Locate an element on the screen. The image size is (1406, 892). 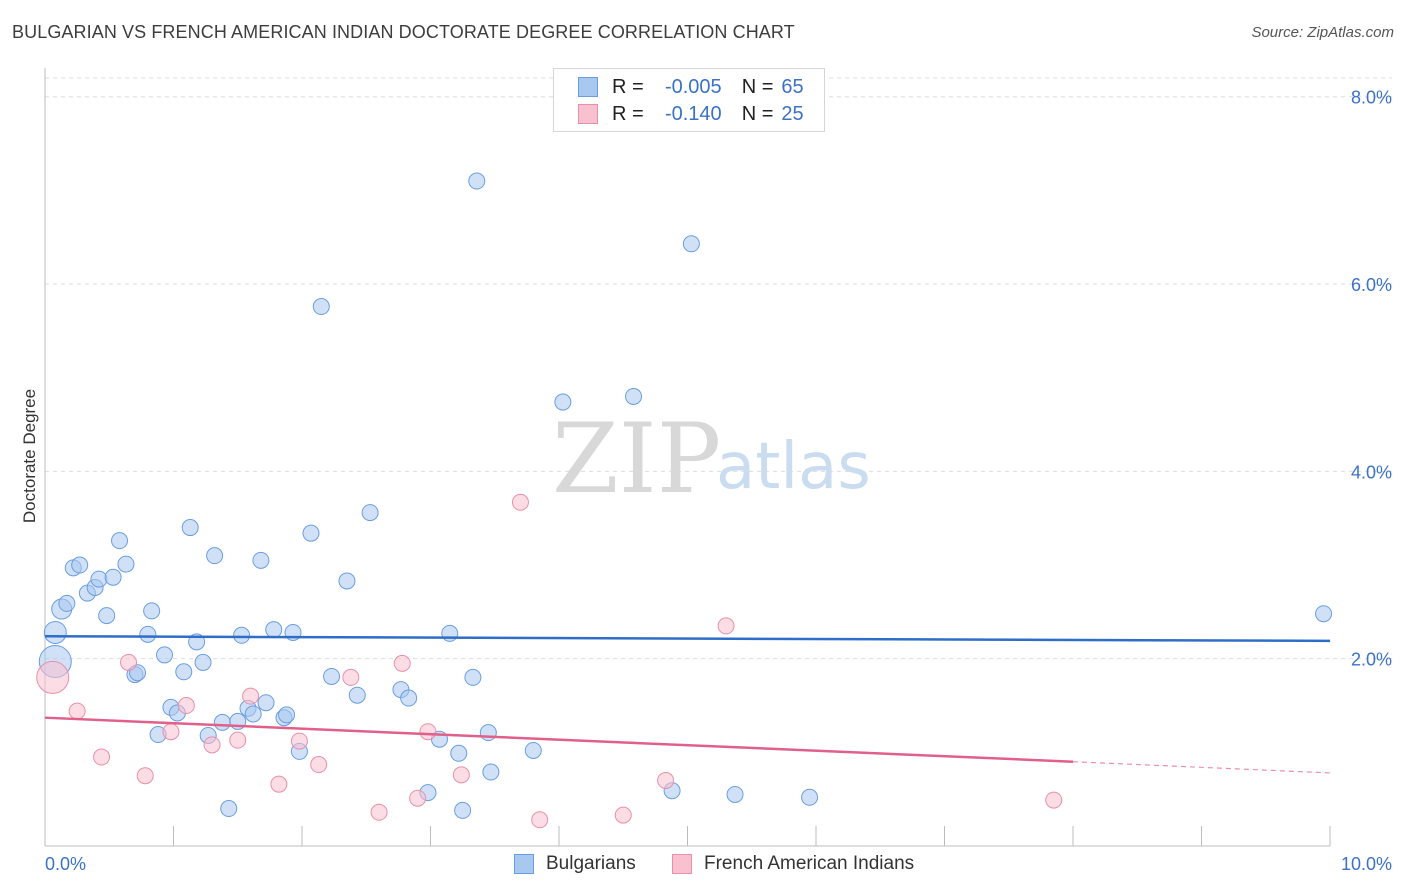
bulgarians-trend-line is located at coordinates (687, 638).